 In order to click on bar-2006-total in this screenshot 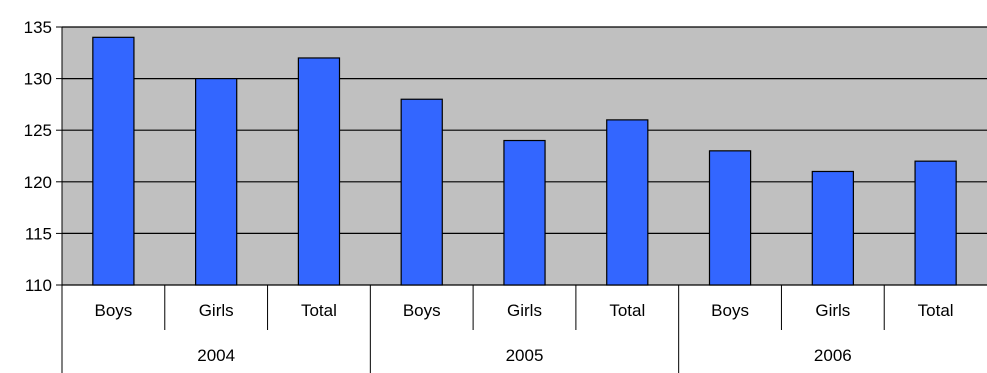, I will do `click(935, 223)`.